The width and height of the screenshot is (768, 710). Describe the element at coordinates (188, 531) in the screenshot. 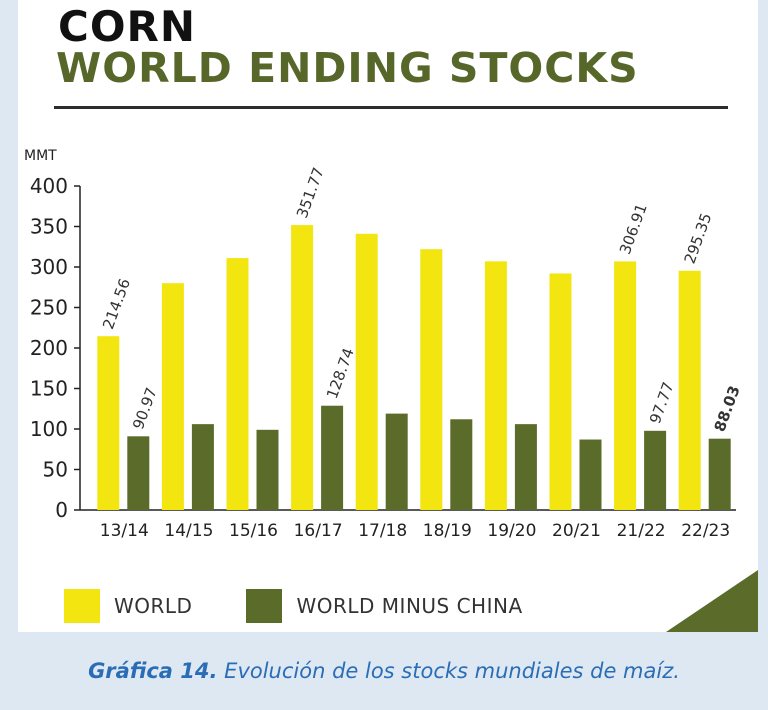

I see `x-tick-label: 14/15` at that location.